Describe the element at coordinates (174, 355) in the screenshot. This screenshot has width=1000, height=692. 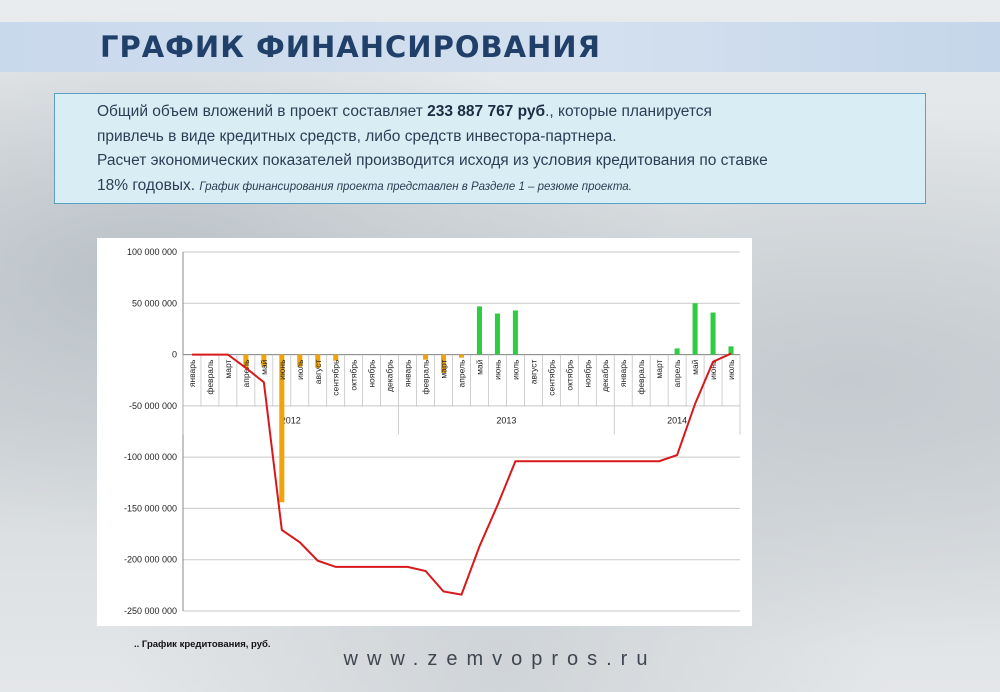
I see `y-tick-label: 0` at that location.